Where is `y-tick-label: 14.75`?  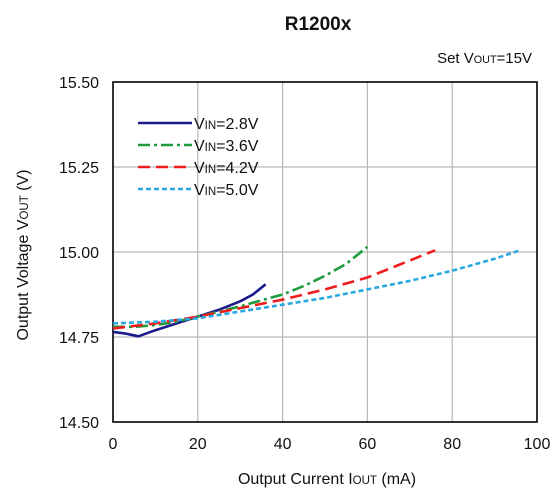
y-tick-label: 14.75 is located at coordinates (79, 338).